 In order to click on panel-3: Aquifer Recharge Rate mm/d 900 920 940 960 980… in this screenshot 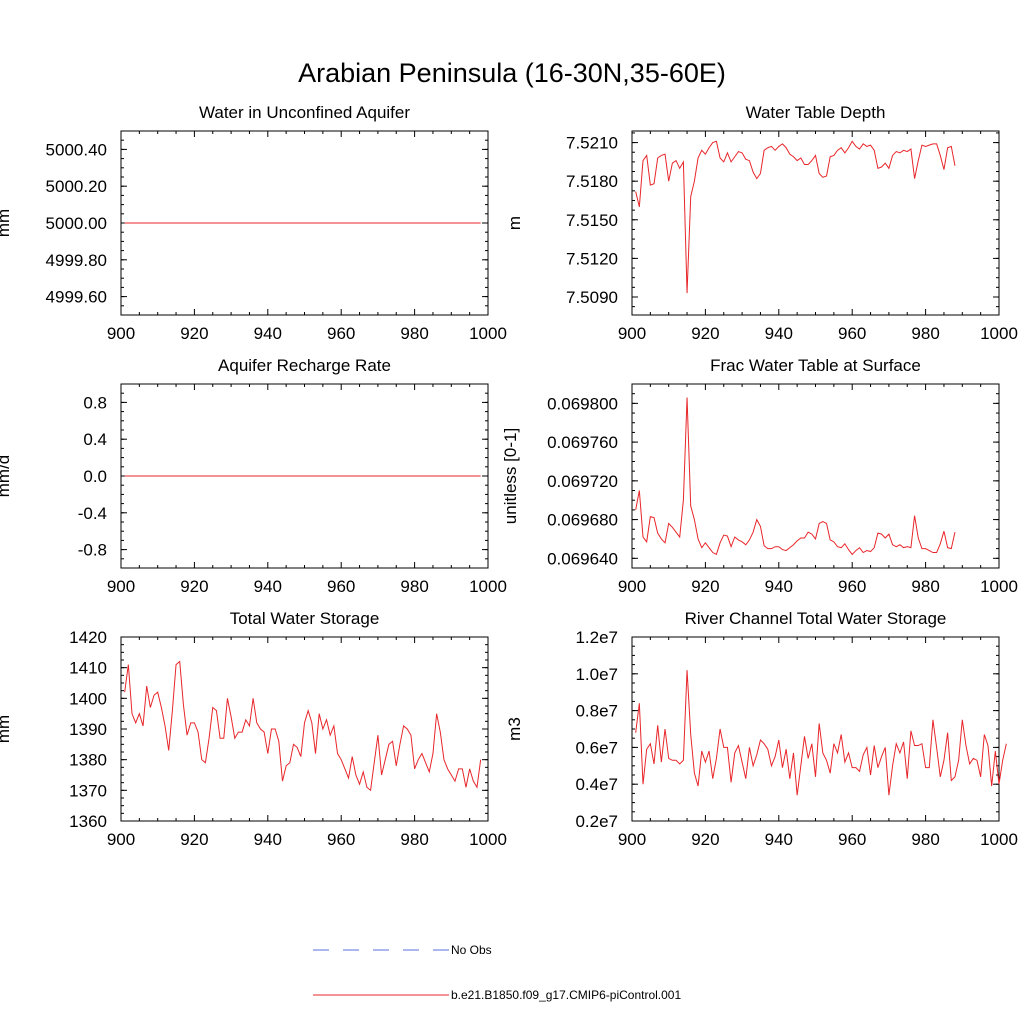, I will do `click(253, 476)`.